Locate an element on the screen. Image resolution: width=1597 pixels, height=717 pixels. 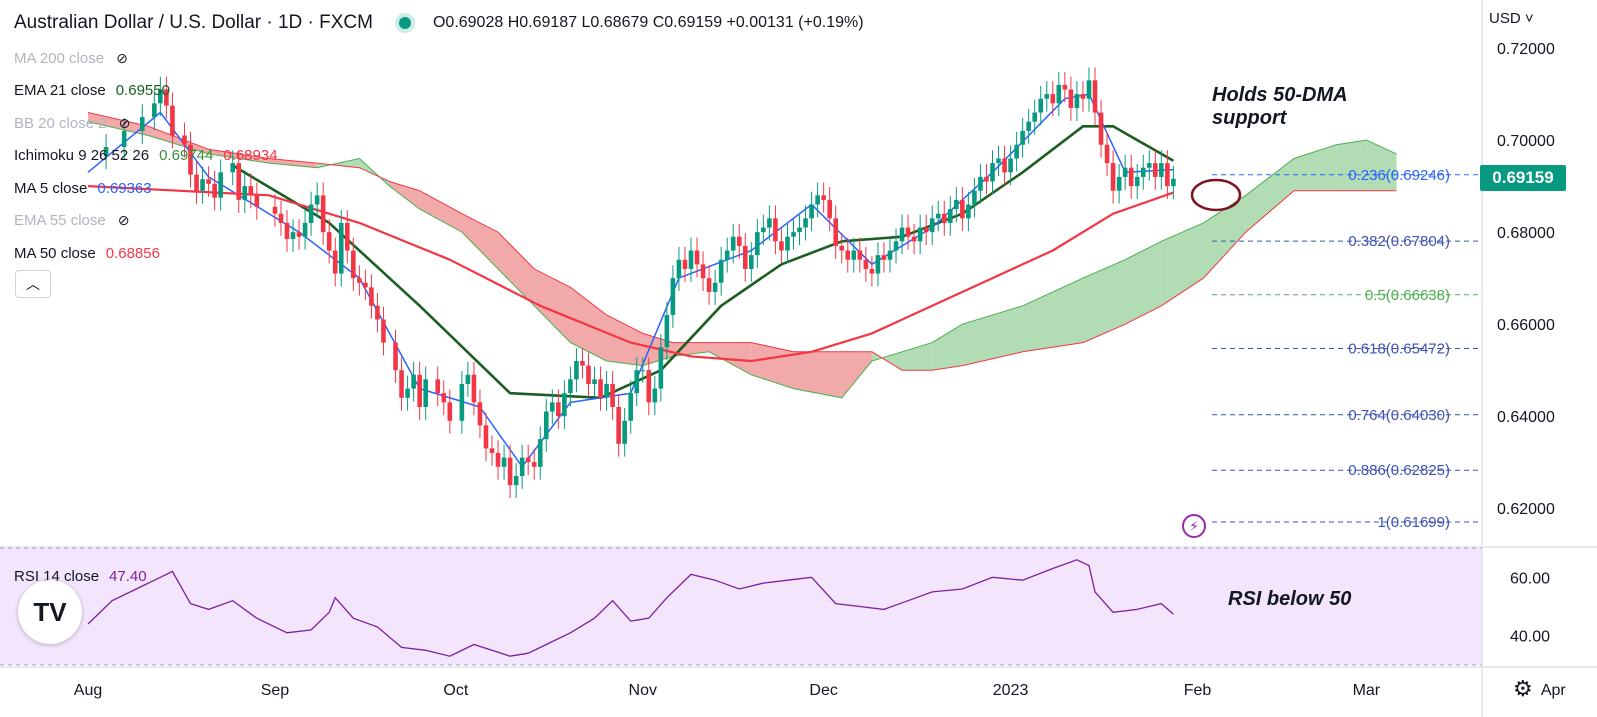
gear-icon: ⚙ is located at coordinates (1523, 688).